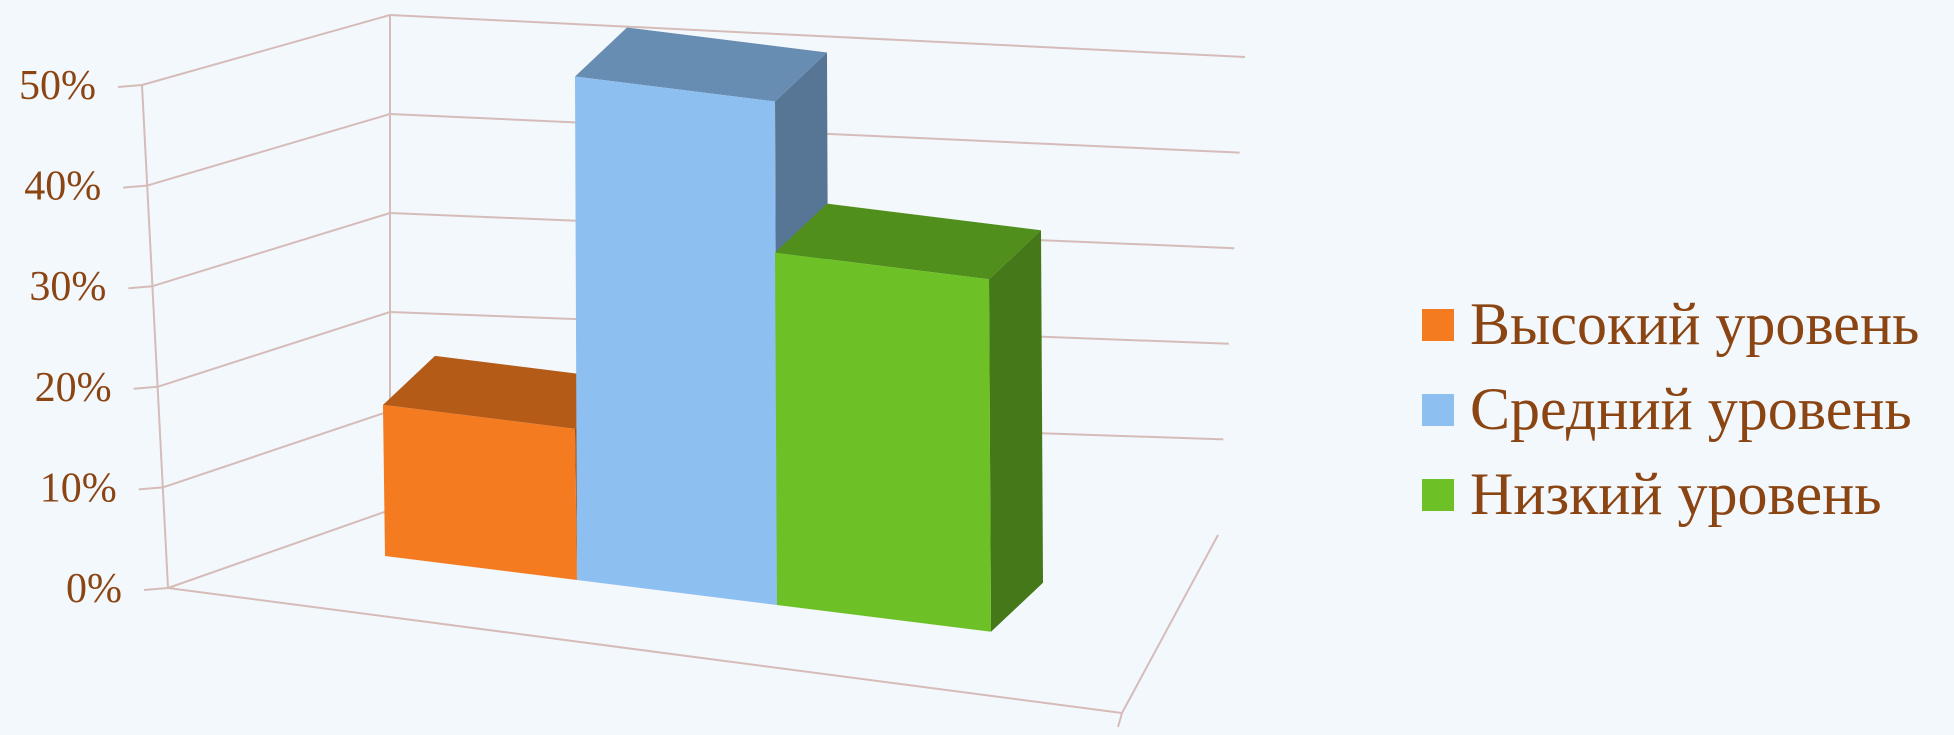  I want to click on legend-item: Низкий уровень, so click(1652, 494).